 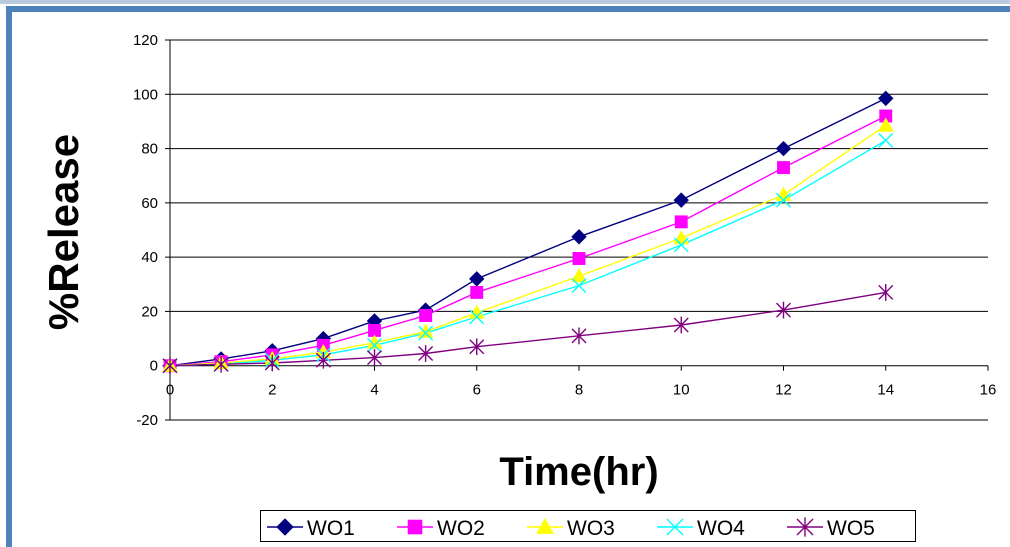 I want to click on legend-marker-wo3, so click(x=545, y=525).